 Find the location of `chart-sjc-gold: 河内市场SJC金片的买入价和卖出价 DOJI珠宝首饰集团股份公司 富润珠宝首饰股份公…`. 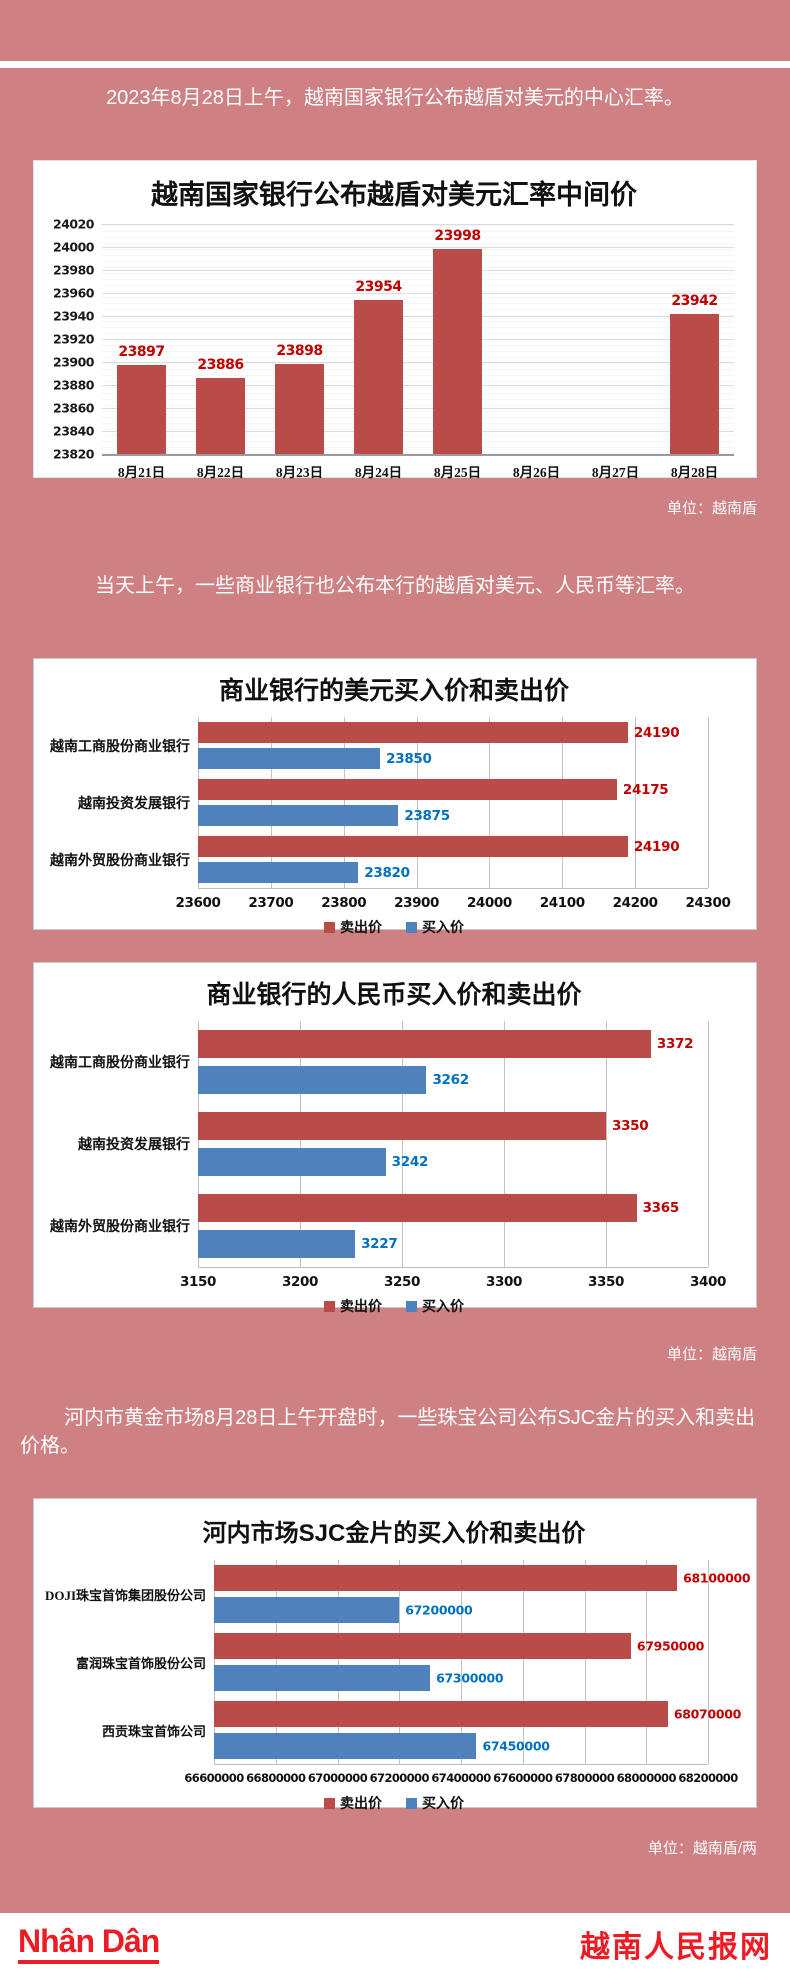

chart-sjc-gold: 河内市场SJC金片的买入价和卖出价 DOJI珠宝首饰集团股份公司 富润珠宝首饰股份公… is located at coordinates (395, 1655).